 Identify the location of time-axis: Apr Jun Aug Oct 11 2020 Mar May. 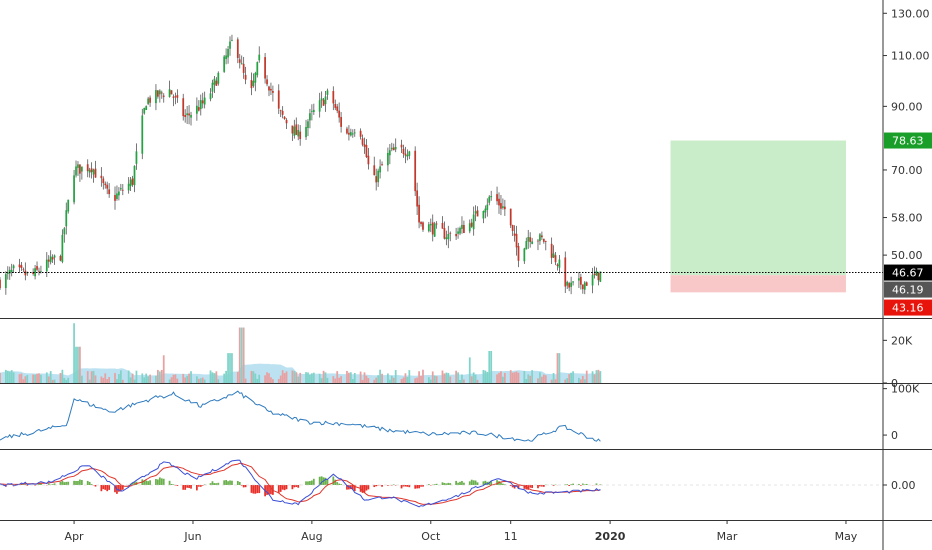
(461, 531).